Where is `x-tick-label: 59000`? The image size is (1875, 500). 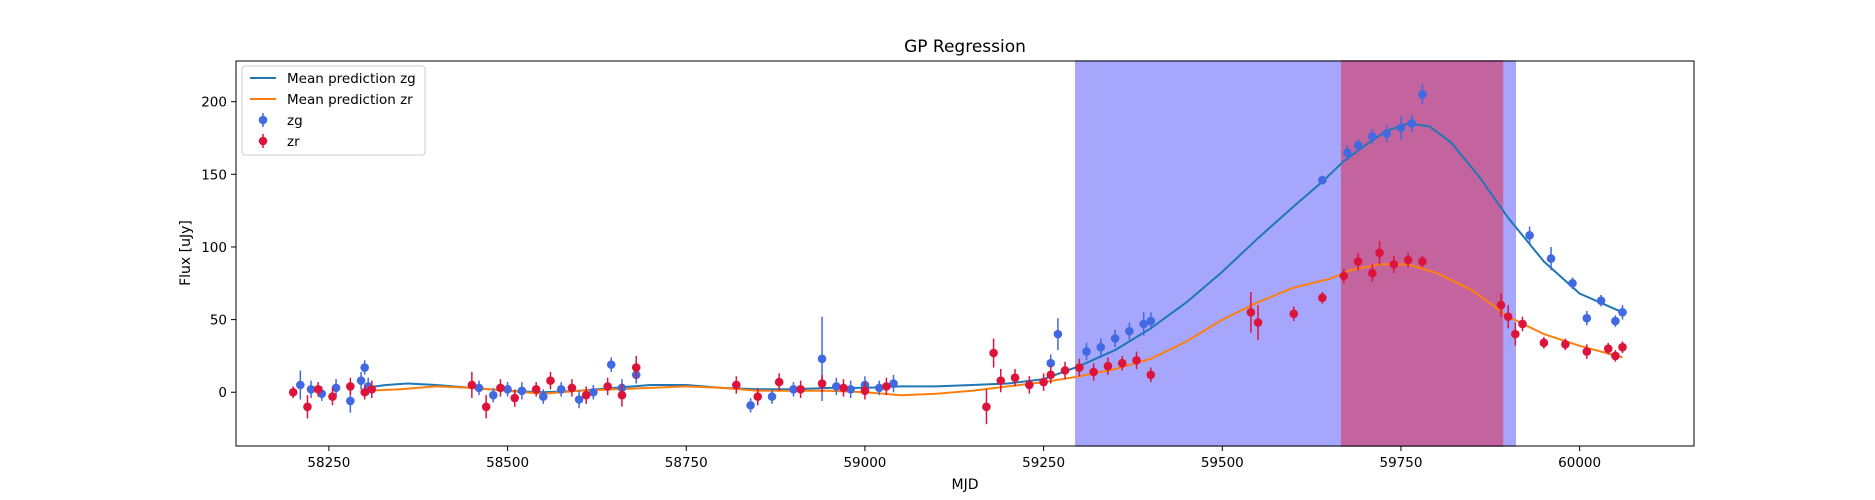
x-tick-label: 59000 is located at coordinates (864, 463).